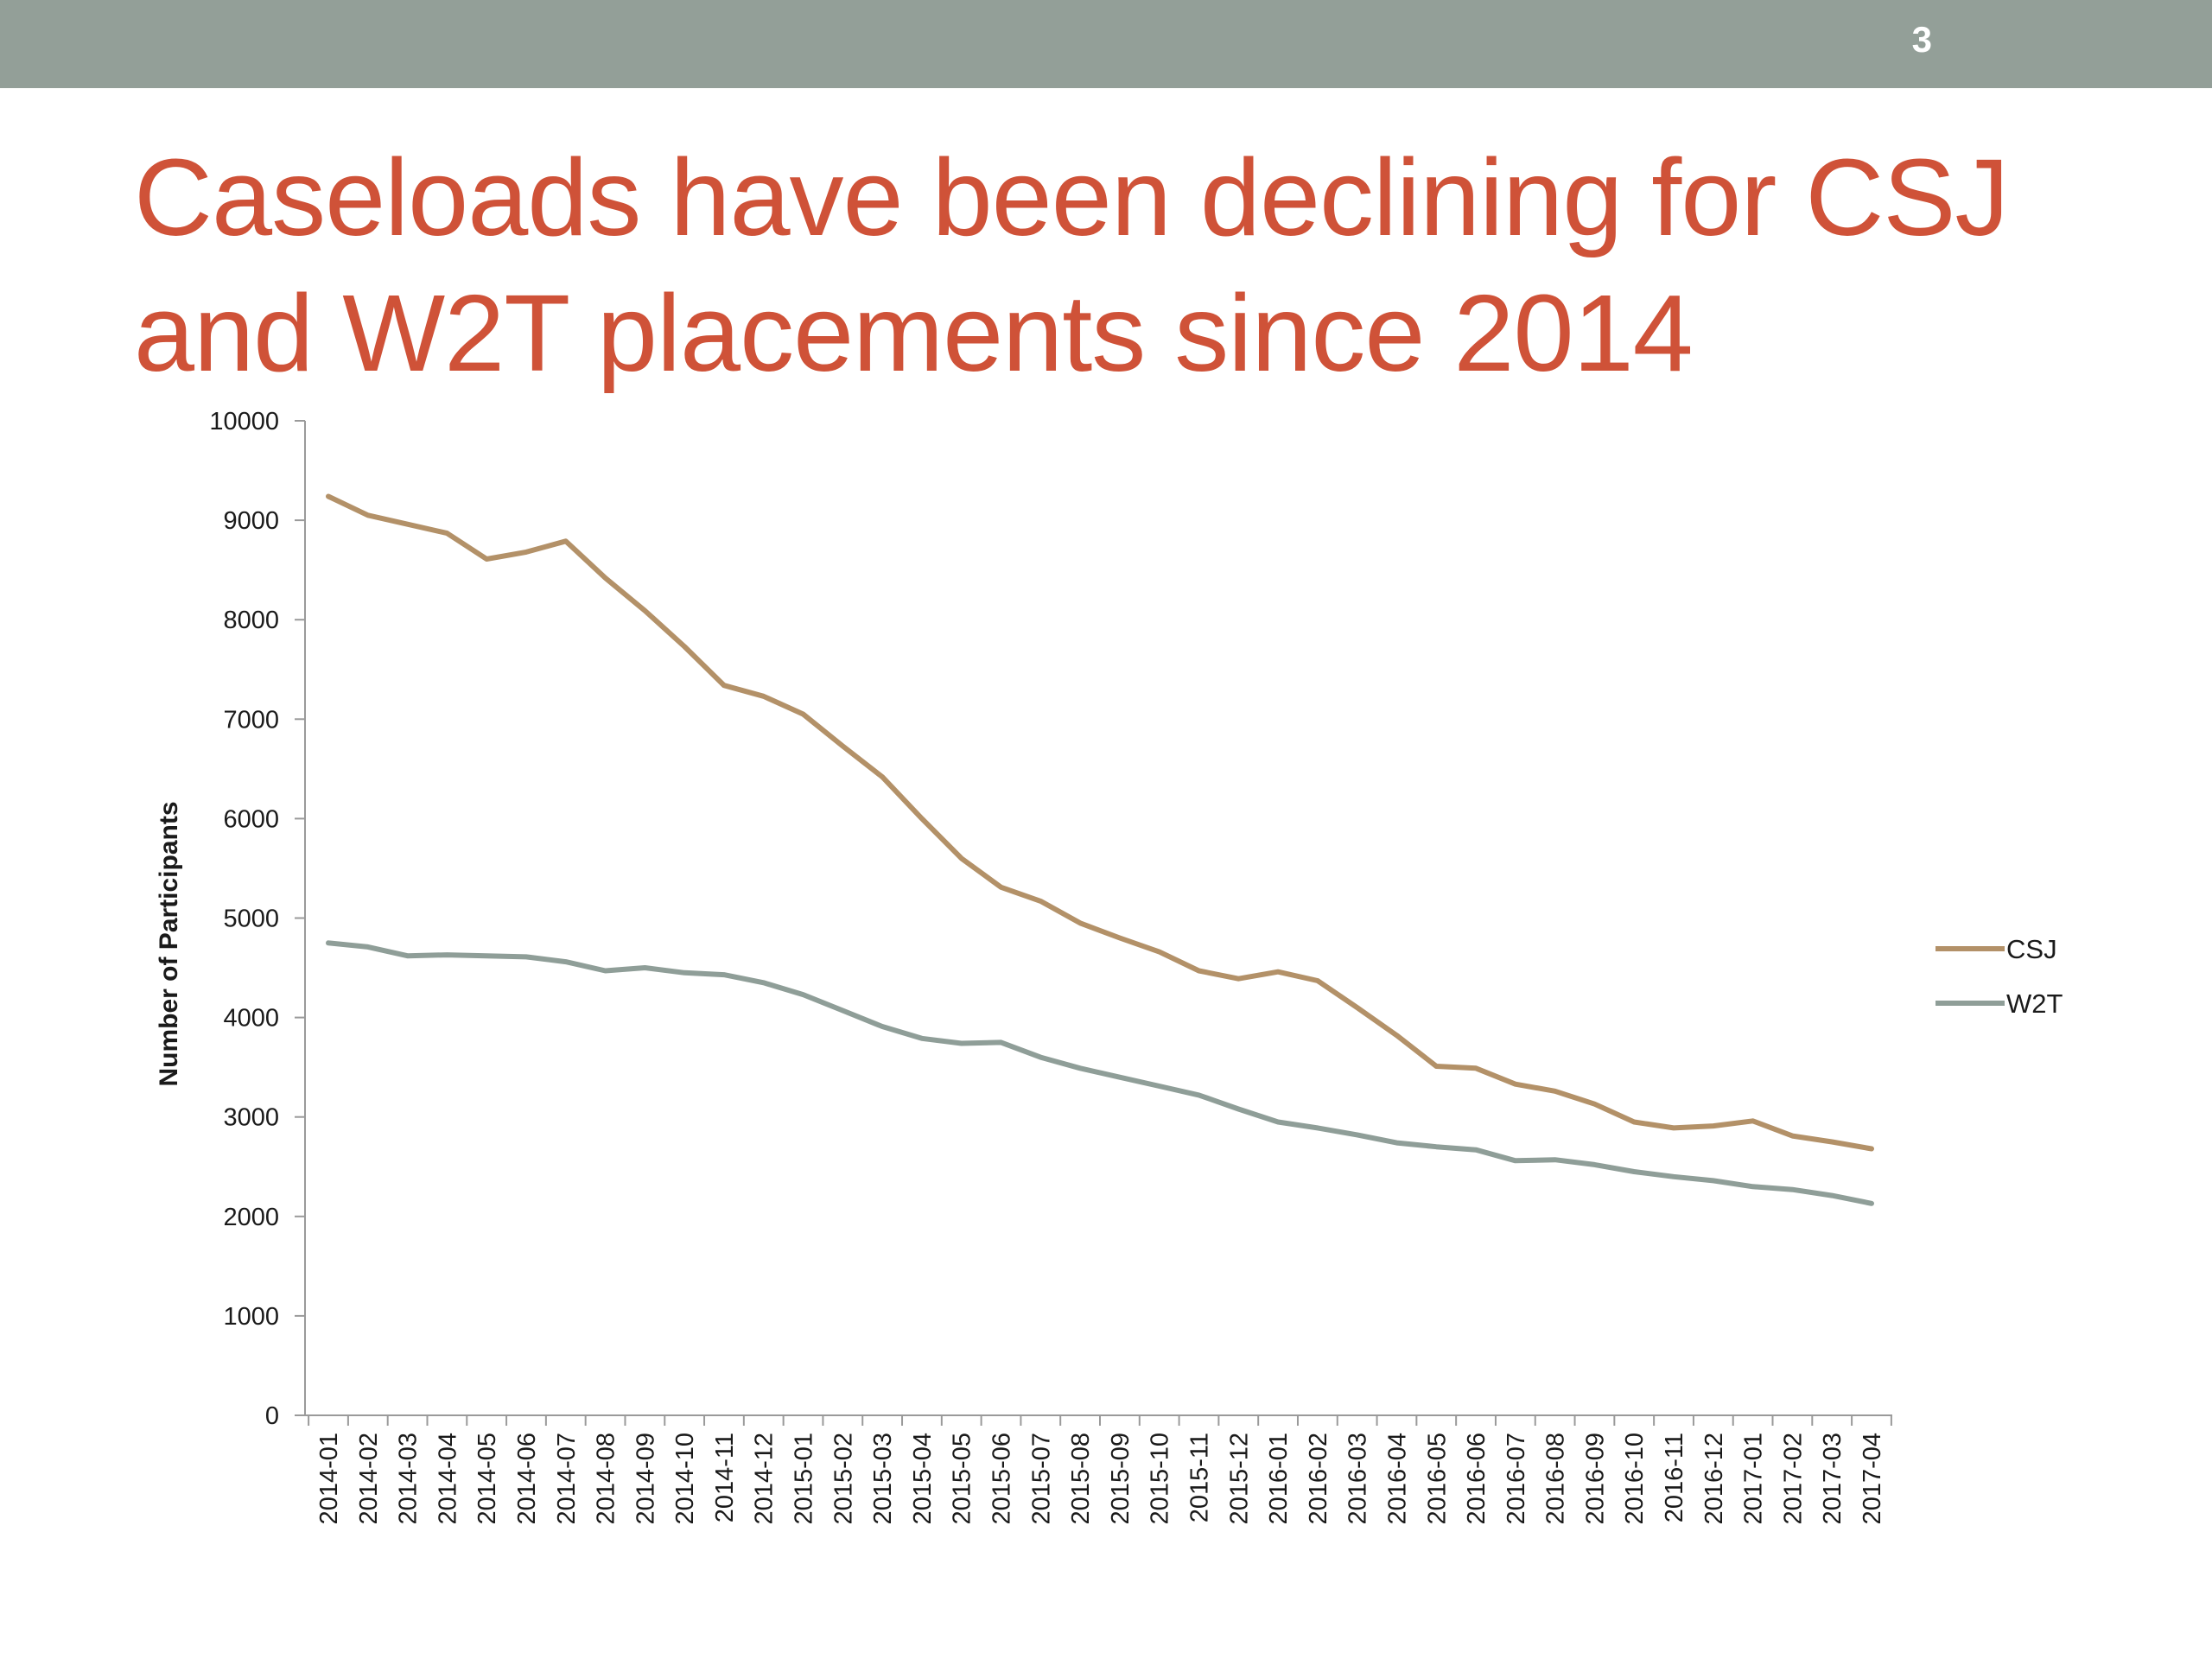 The image size is (2212, 1659). I want to click on y-tick-label: 8000, so click(251, 620).